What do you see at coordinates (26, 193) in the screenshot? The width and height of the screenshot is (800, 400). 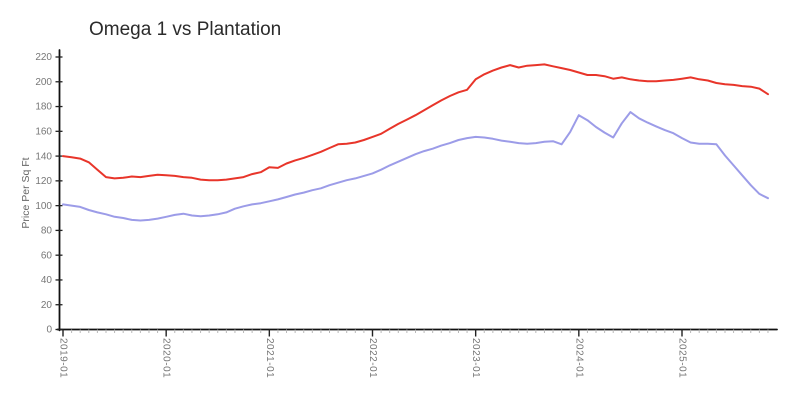 I see `y-axis-label: Price Per Sq Ft` at bounding box center [26, 193].